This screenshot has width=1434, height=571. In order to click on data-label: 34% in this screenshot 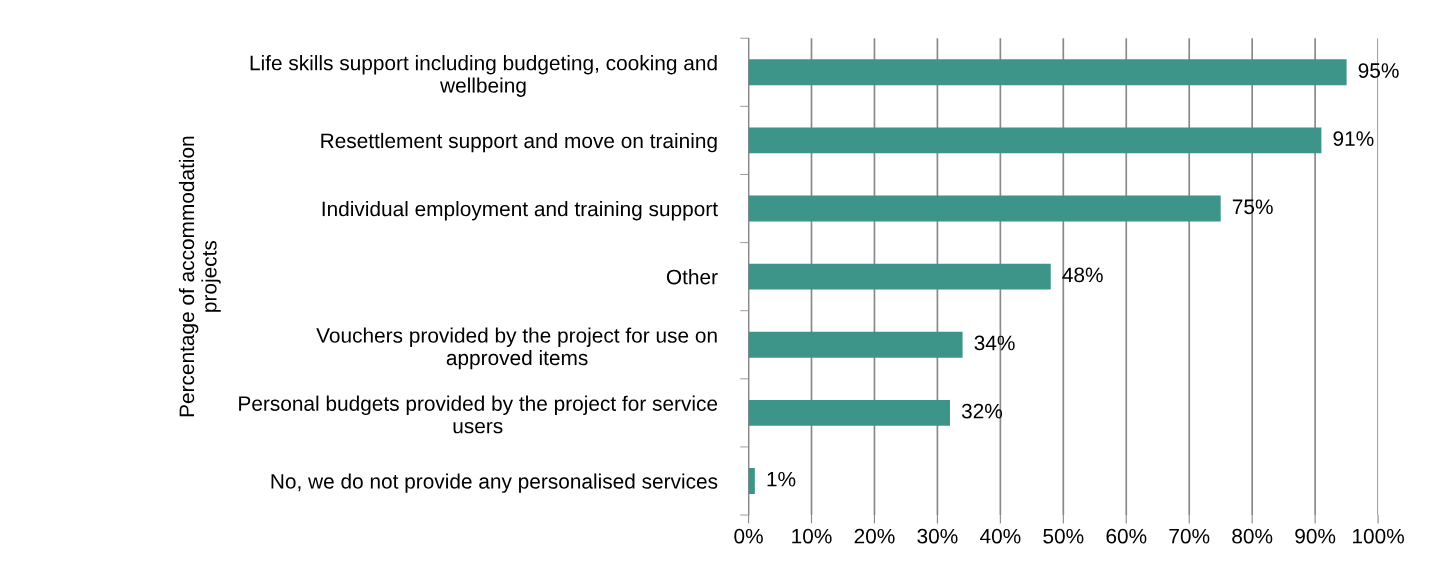, I will do `click(994, 343)`.